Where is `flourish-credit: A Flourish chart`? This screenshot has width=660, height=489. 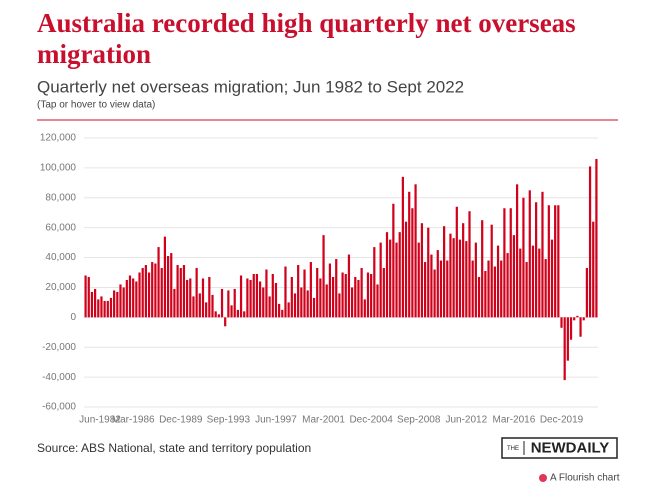
flourish-credit: A Flourish chart is located at coordinates (585, 478).